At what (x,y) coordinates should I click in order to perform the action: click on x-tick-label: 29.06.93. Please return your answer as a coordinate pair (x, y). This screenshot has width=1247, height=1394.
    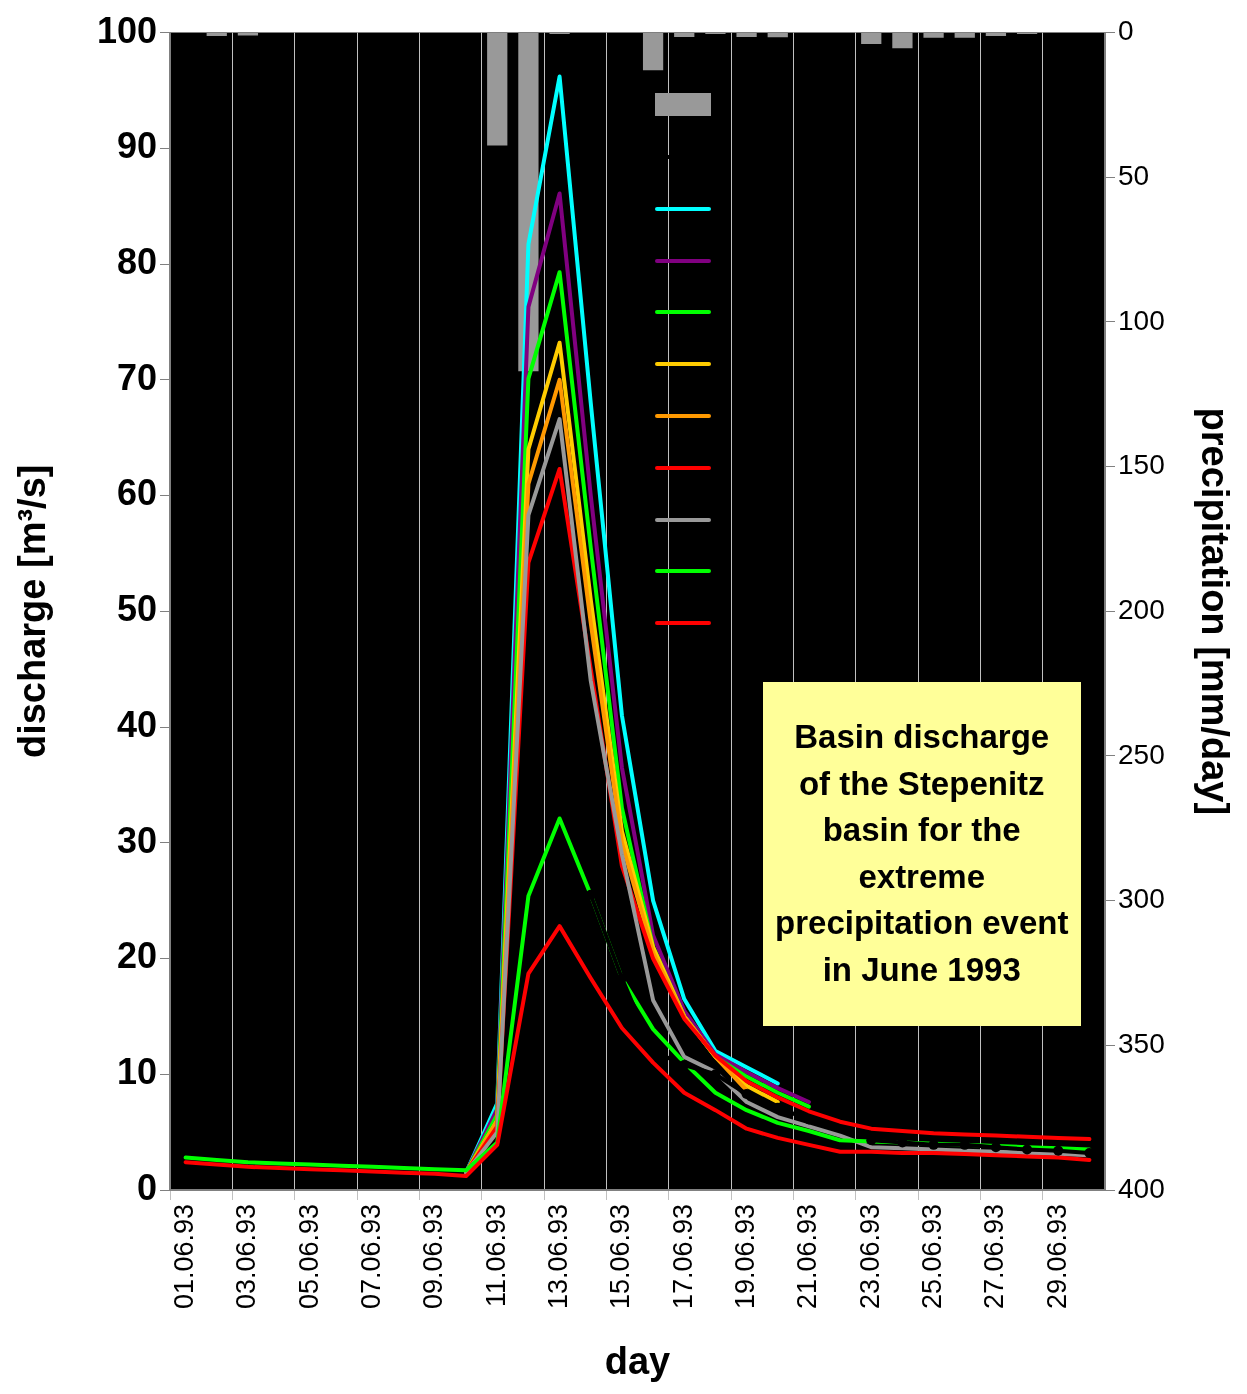
    Looking at the image, I should click on (1056, 1257).